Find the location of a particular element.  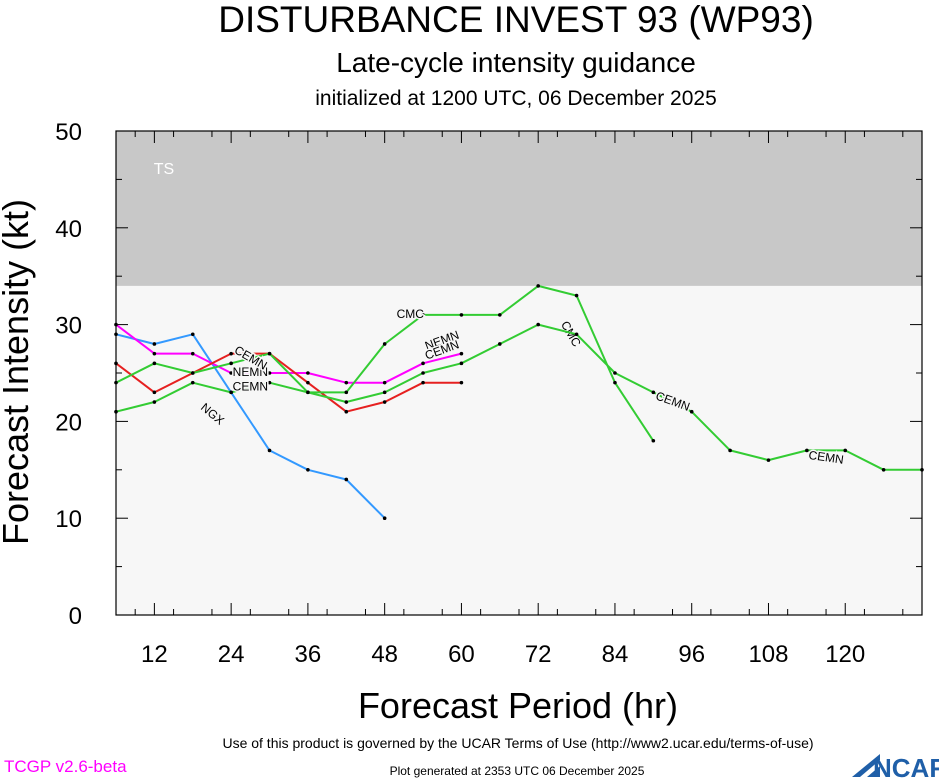

chart-title: DISTURBANCE INVEST 93 (WP93) is located at coordinates (516, 20).